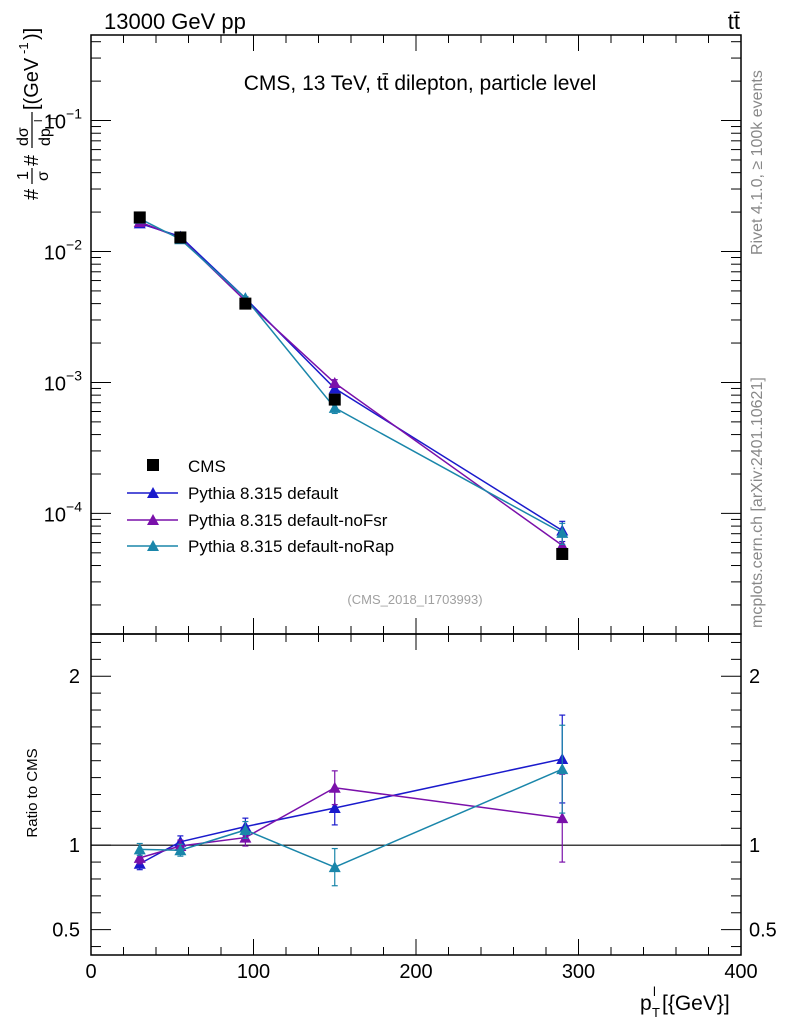 This screenshot has height=1024, width=786. Describe the element at coordinates (153, 519) in the screenshot. I see `legend-marker-nofsr` at that location.